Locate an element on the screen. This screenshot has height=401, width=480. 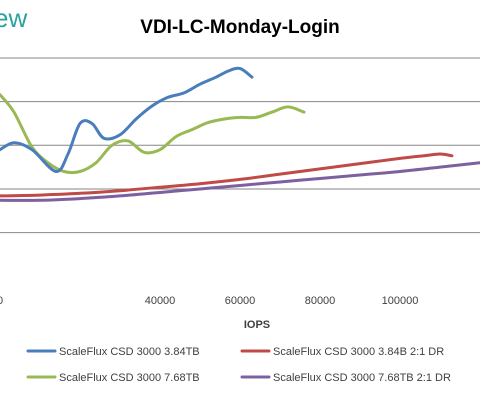
legend-label-2: ScaleFlux CSD 3000 7.68TB is located at coordinates (129, 378).